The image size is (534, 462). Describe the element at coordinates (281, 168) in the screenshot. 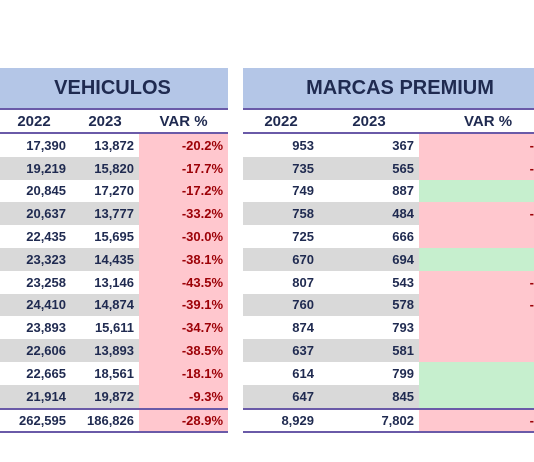

I see `cell-2022: 735` at that location.